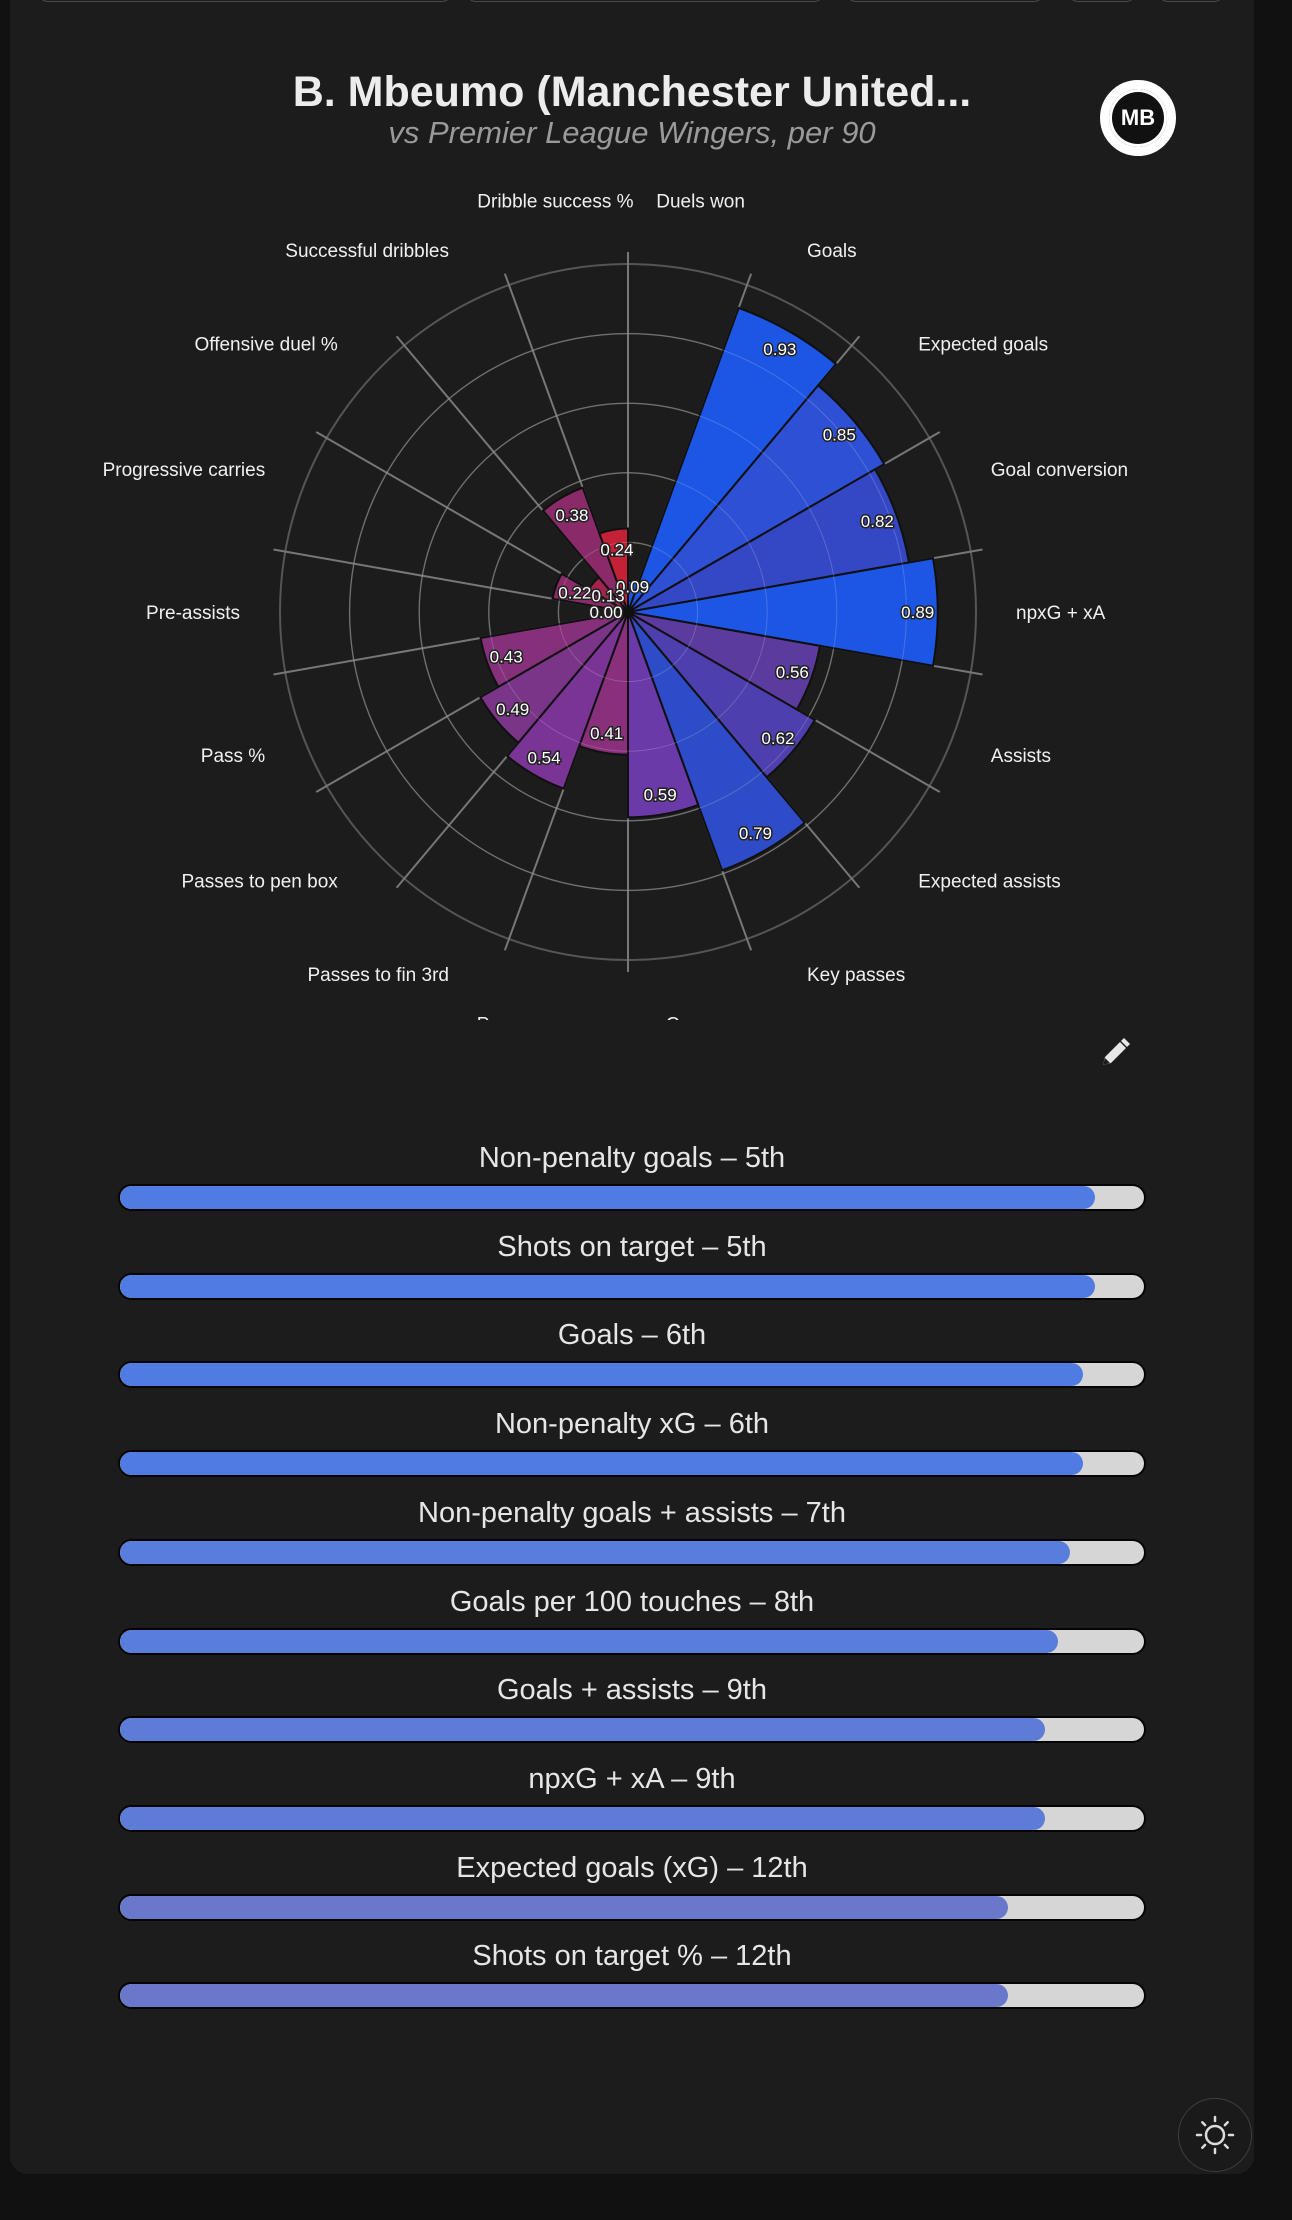 The height and width of the screenshot is (2220, 1292). What do you see at coordinates (632, 1867) in the screenshot?
I see `bar-label: Expected goals (xG) – 12th` at bounding box center [632, 1867].